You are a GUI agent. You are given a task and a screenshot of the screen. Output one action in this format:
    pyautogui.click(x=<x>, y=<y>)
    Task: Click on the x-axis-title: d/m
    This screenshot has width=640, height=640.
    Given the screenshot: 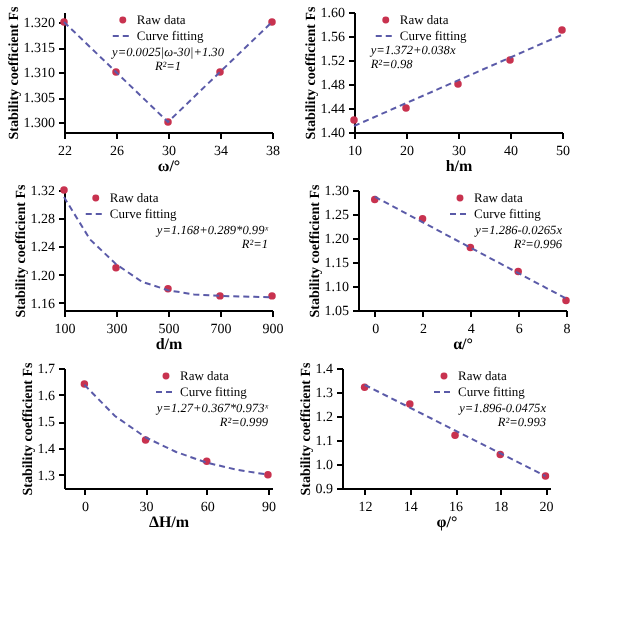 What is the action you would take?
    pyautogui.click(x=169, y=344)
    